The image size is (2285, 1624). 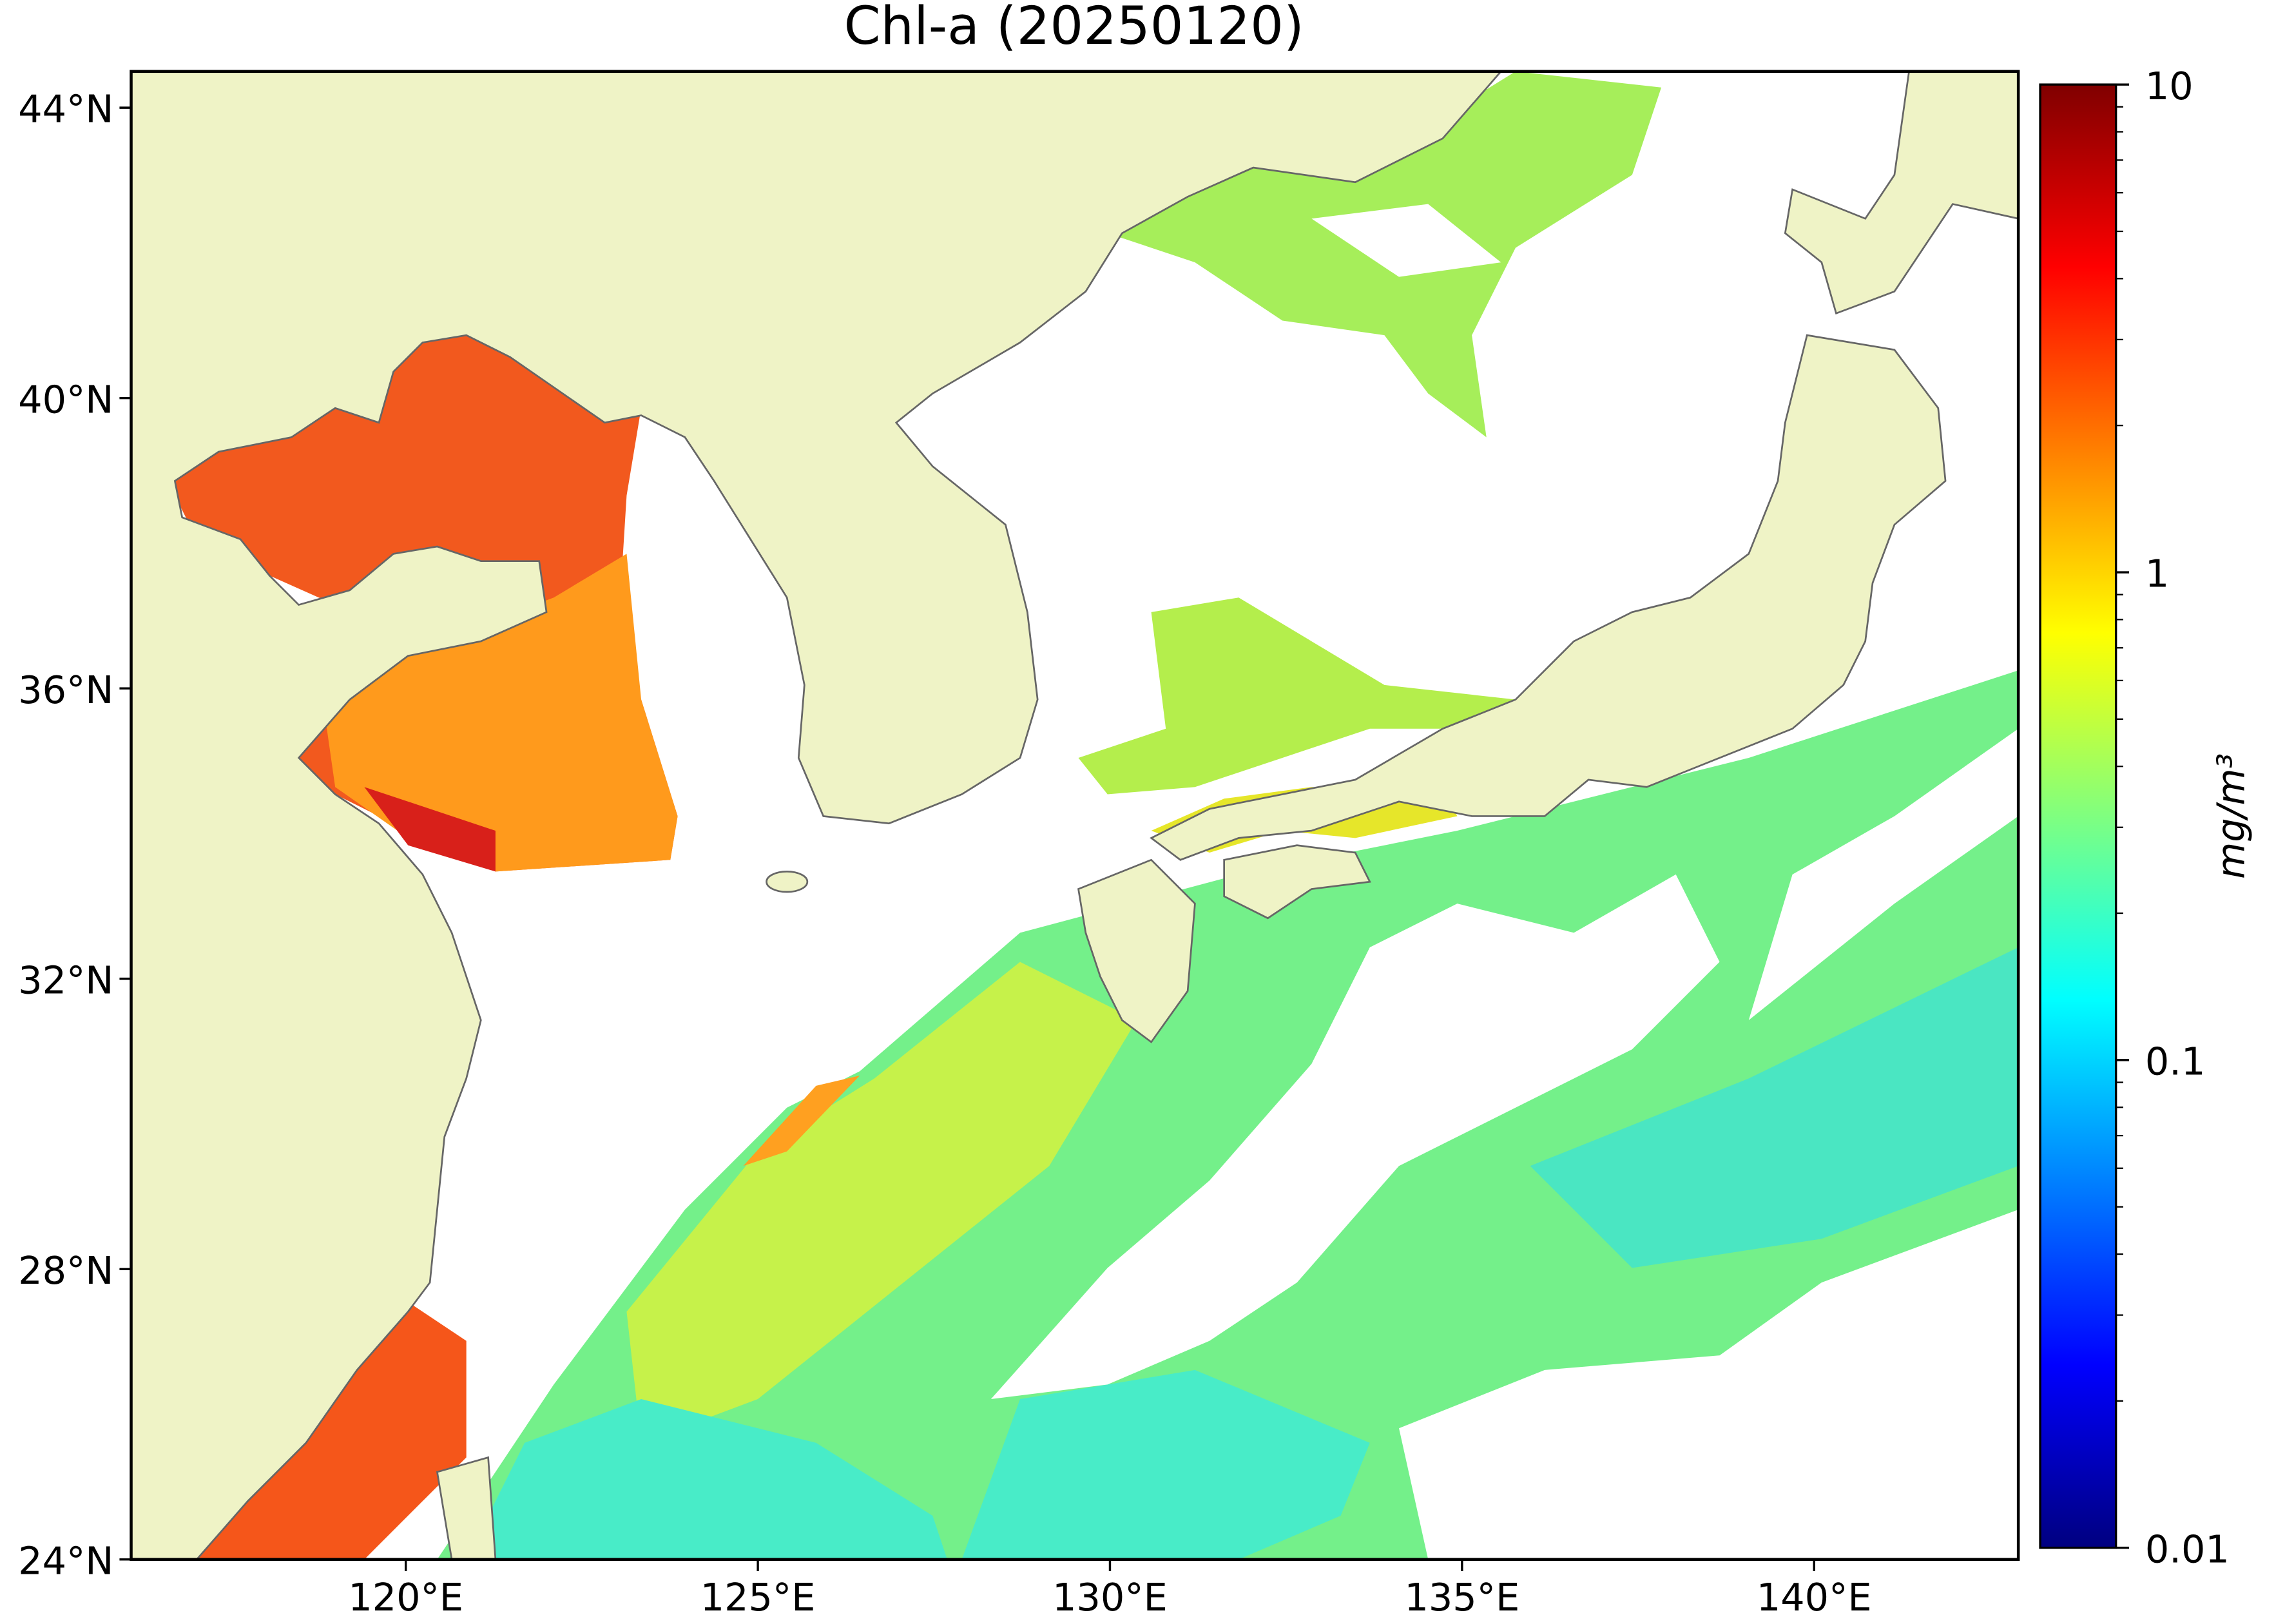 I want to click on x-tick-label: 120°E, so click(x=405, y=1597).